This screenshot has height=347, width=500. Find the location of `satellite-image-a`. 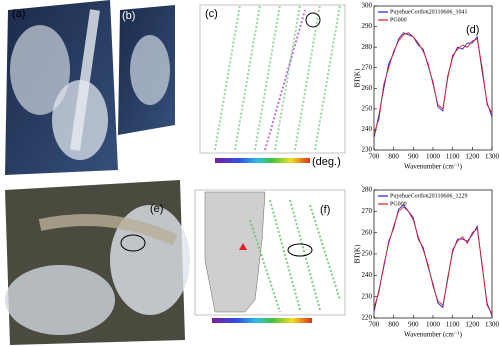

satellite-image-a is located at coordinates (61, 87).